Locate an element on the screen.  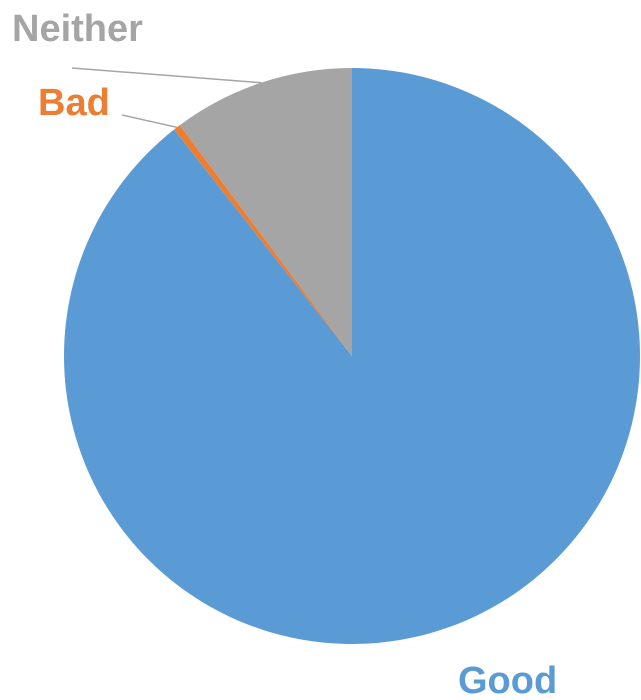
pie-slice-neither is located at coordinates (265, 211).